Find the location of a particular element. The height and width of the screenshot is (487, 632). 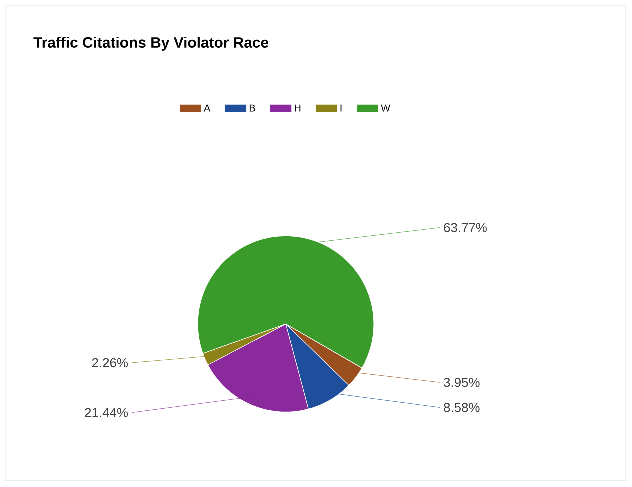

legend-label: H is located at coordinates (298, 108).